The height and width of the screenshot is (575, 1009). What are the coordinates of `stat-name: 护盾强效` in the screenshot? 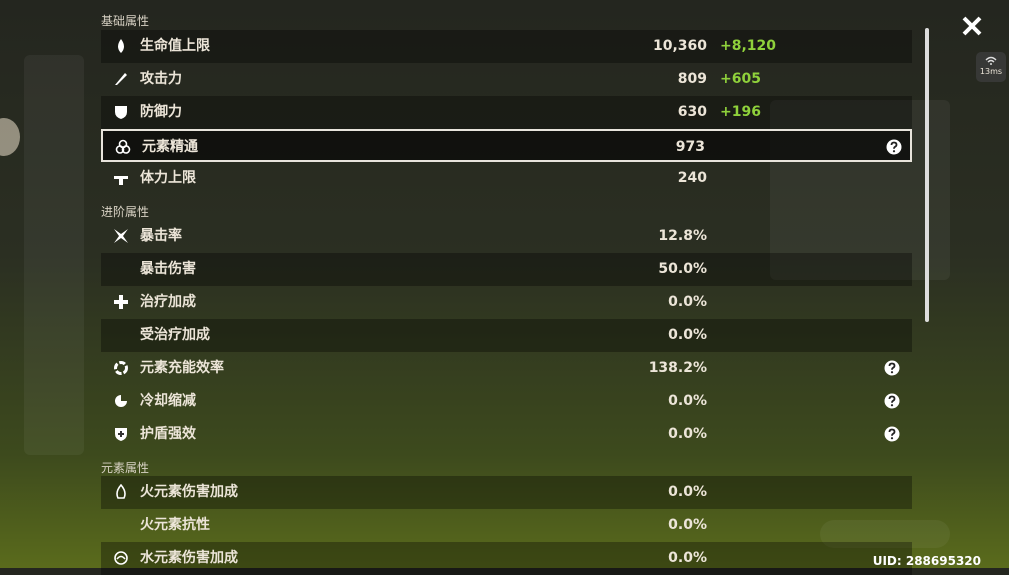 It's located at (168, 434).